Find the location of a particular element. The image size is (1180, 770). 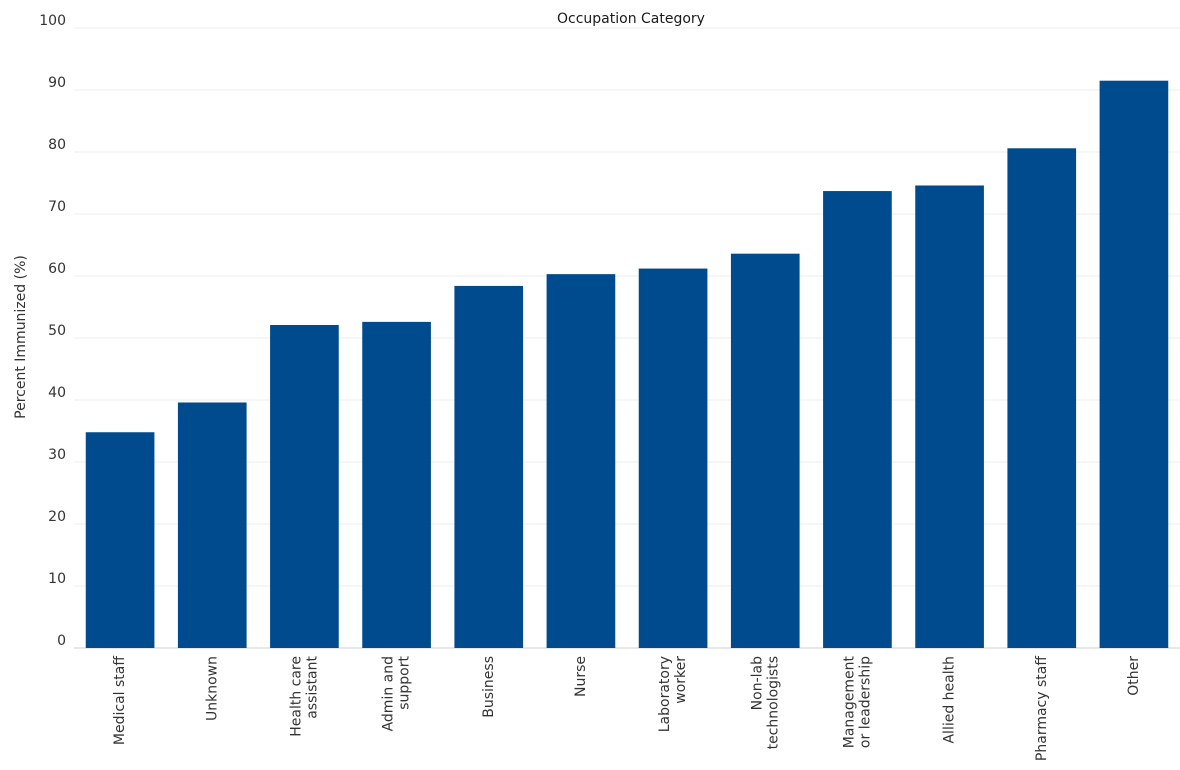

x-tick-label-line: or leadership is located at coordinates (865, 702).